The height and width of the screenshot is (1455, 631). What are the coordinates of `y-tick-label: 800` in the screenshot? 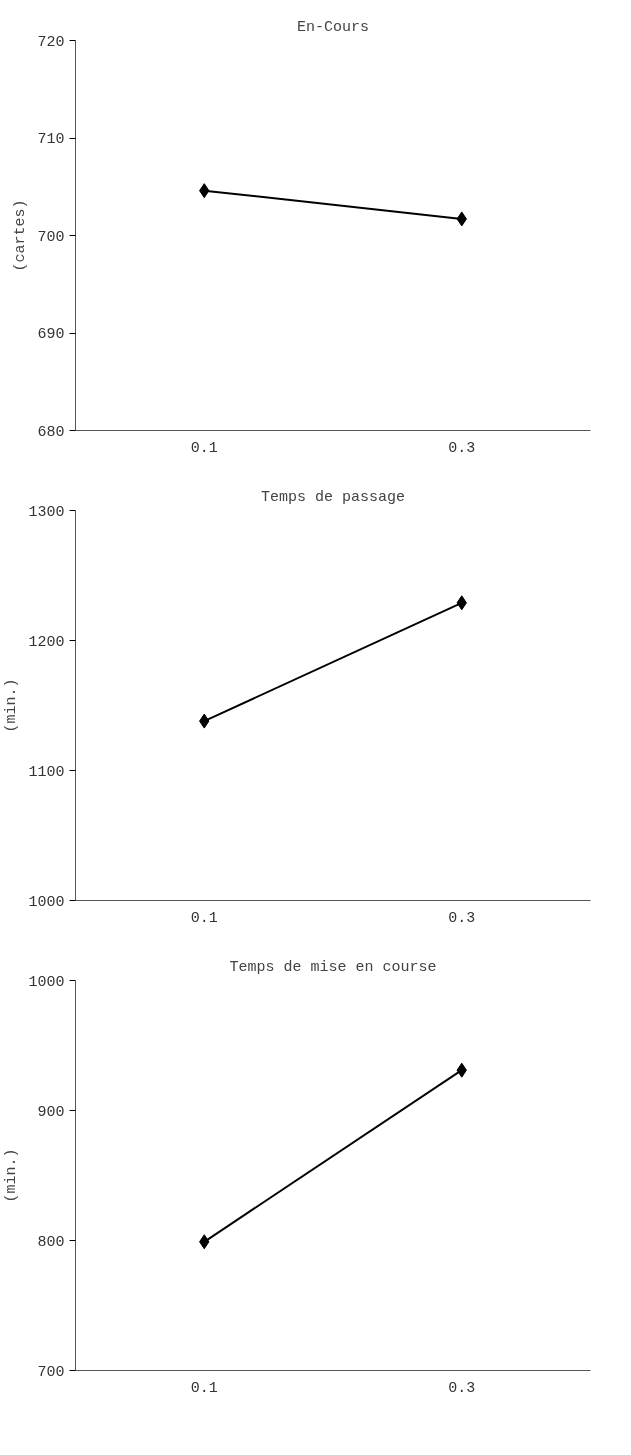 It's located at (51, 1242).